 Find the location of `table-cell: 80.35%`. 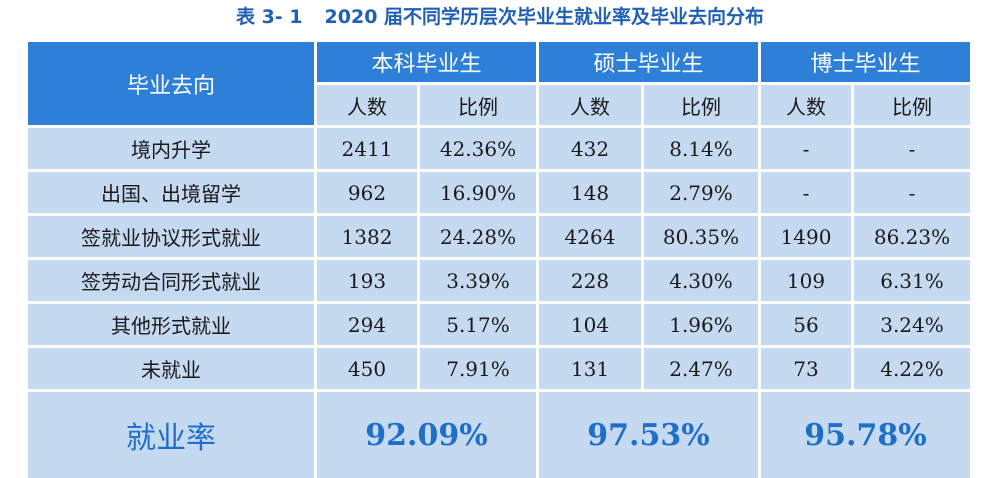

table-cell: 80.35% is located at coordinates (701, 236).